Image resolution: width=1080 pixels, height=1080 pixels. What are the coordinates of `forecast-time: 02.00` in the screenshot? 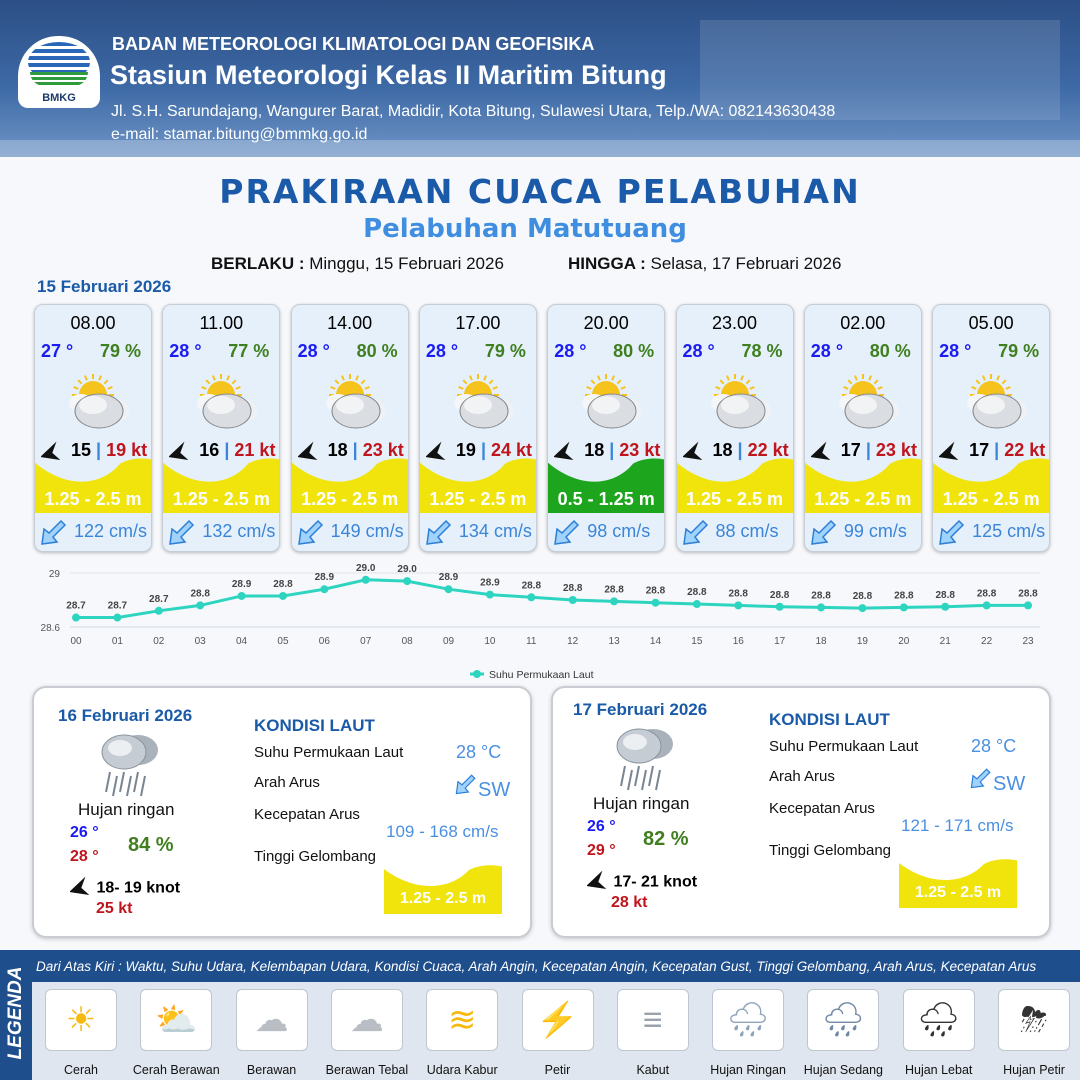 It's located at (863, 323).